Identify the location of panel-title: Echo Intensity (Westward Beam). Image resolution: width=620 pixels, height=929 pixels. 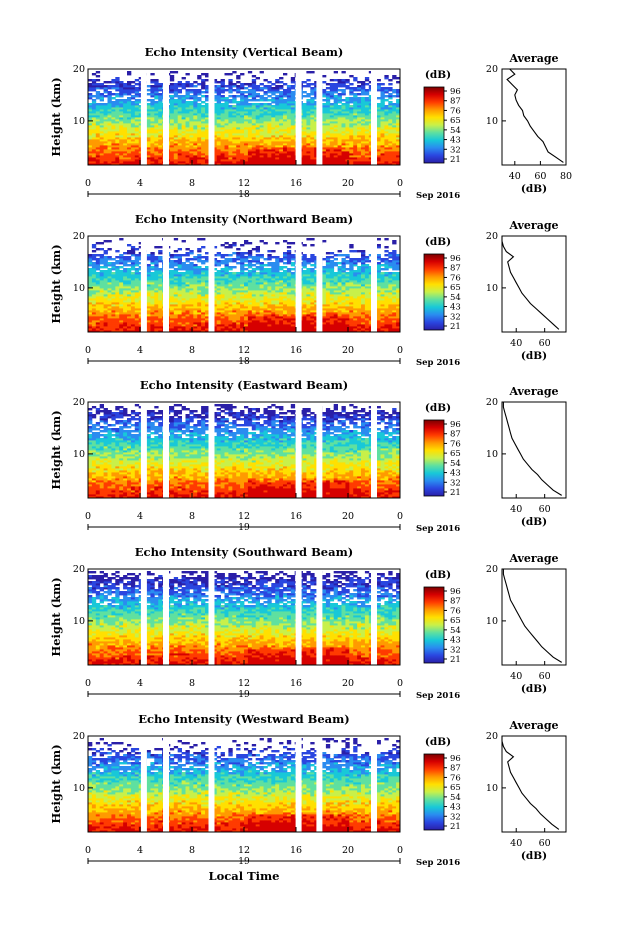
(243, 719).